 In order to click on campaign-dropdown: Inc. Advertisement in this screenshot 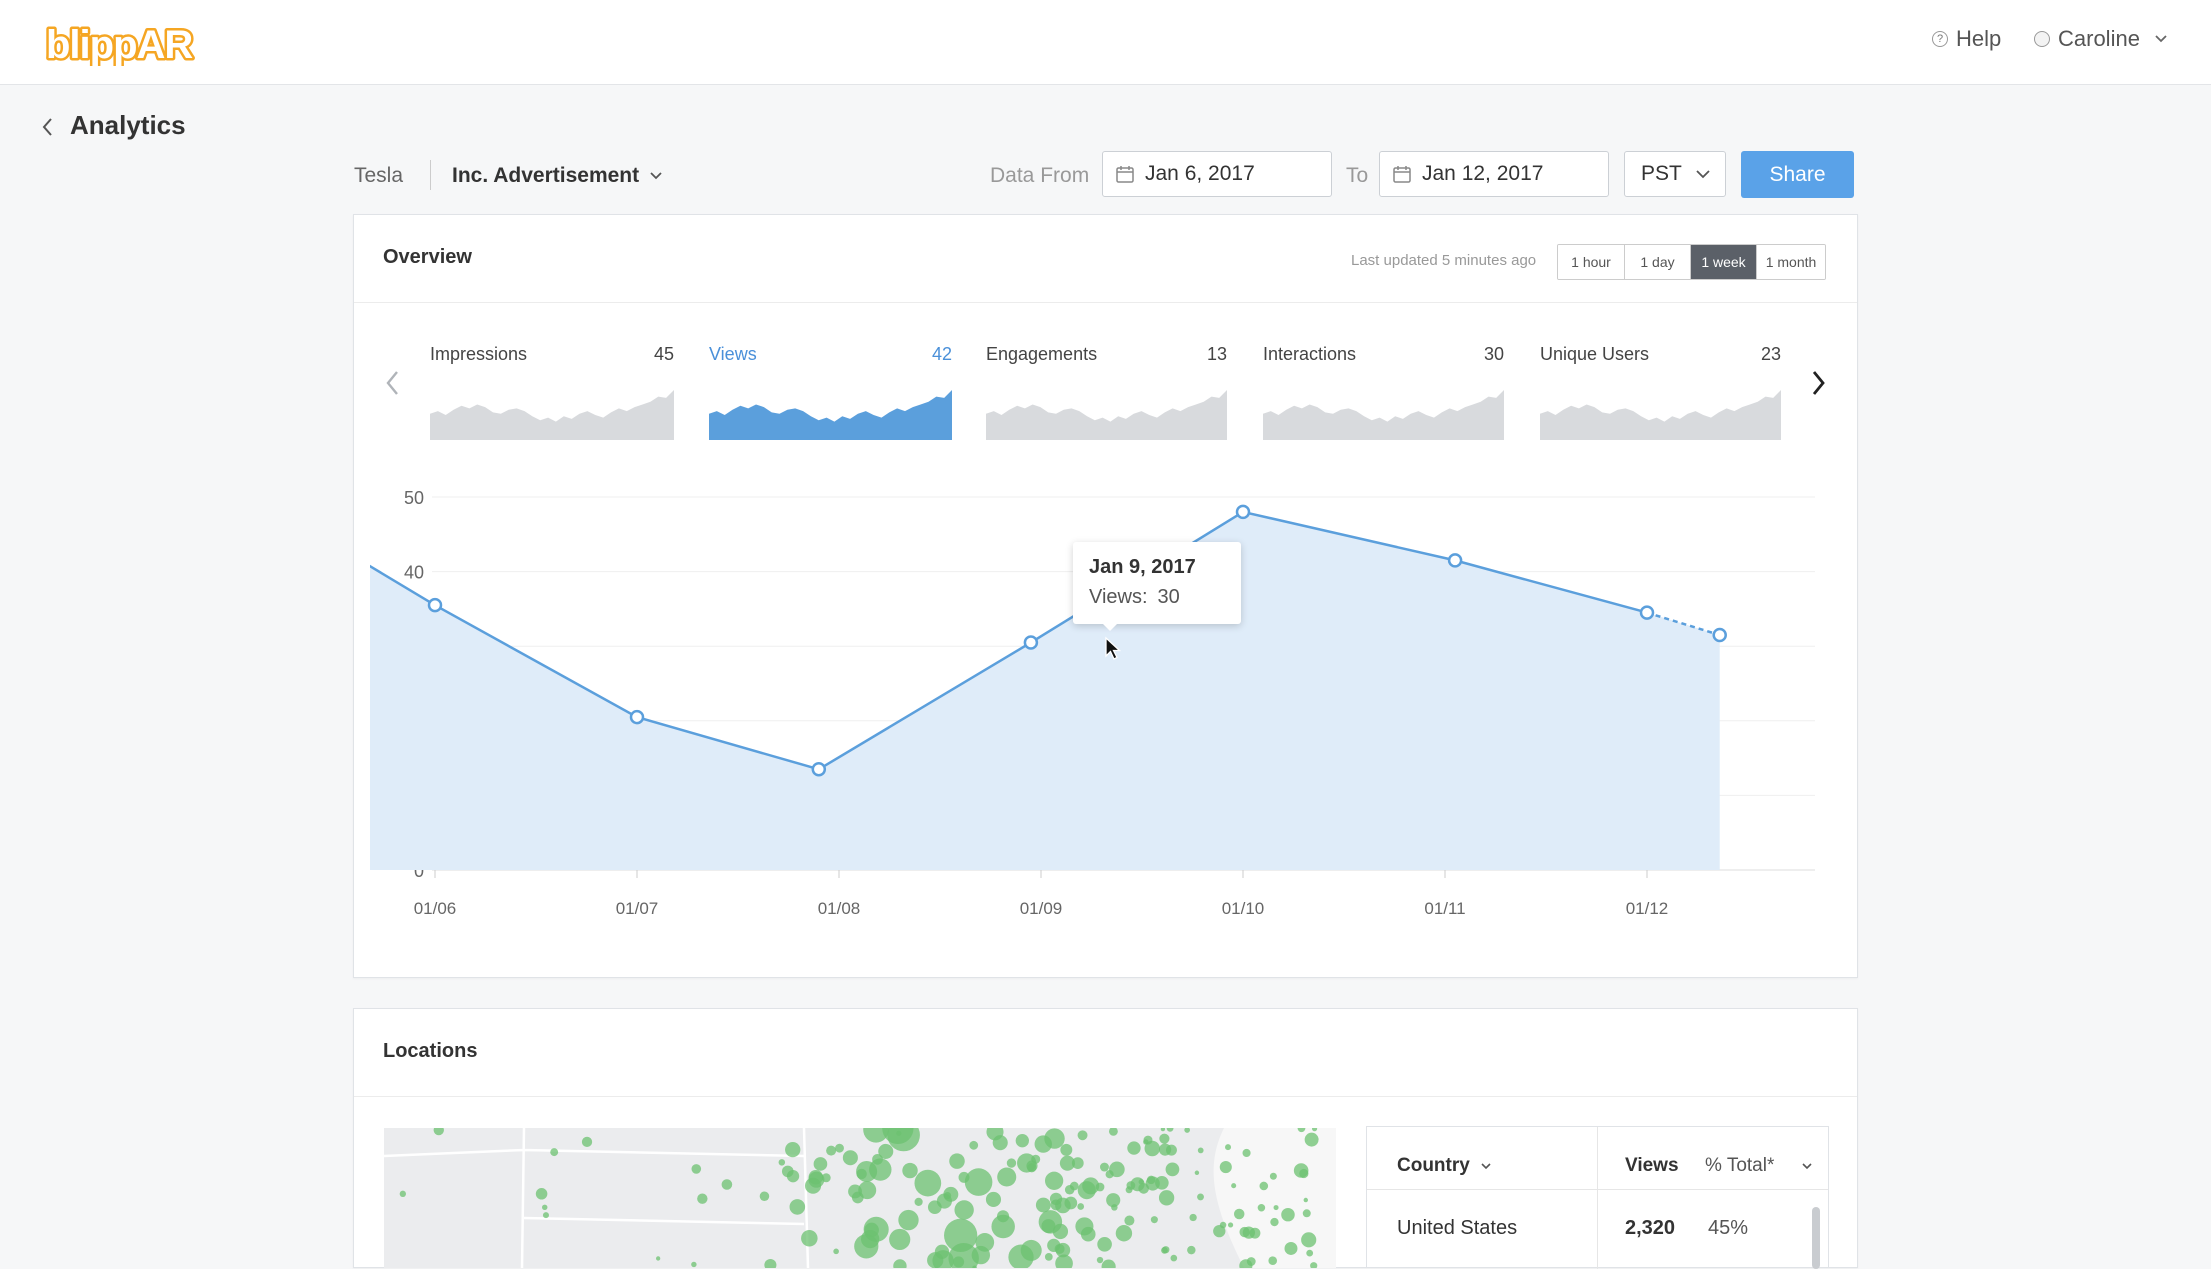, I will do `click(557, 176)`.